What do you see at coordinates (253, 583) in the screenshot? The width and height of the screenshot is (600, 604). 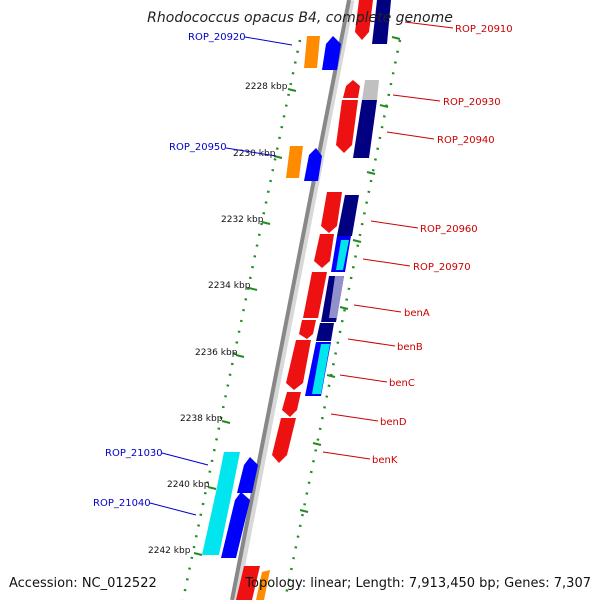 I see `gene-bottom-partial` at bounding box center [253, 583].